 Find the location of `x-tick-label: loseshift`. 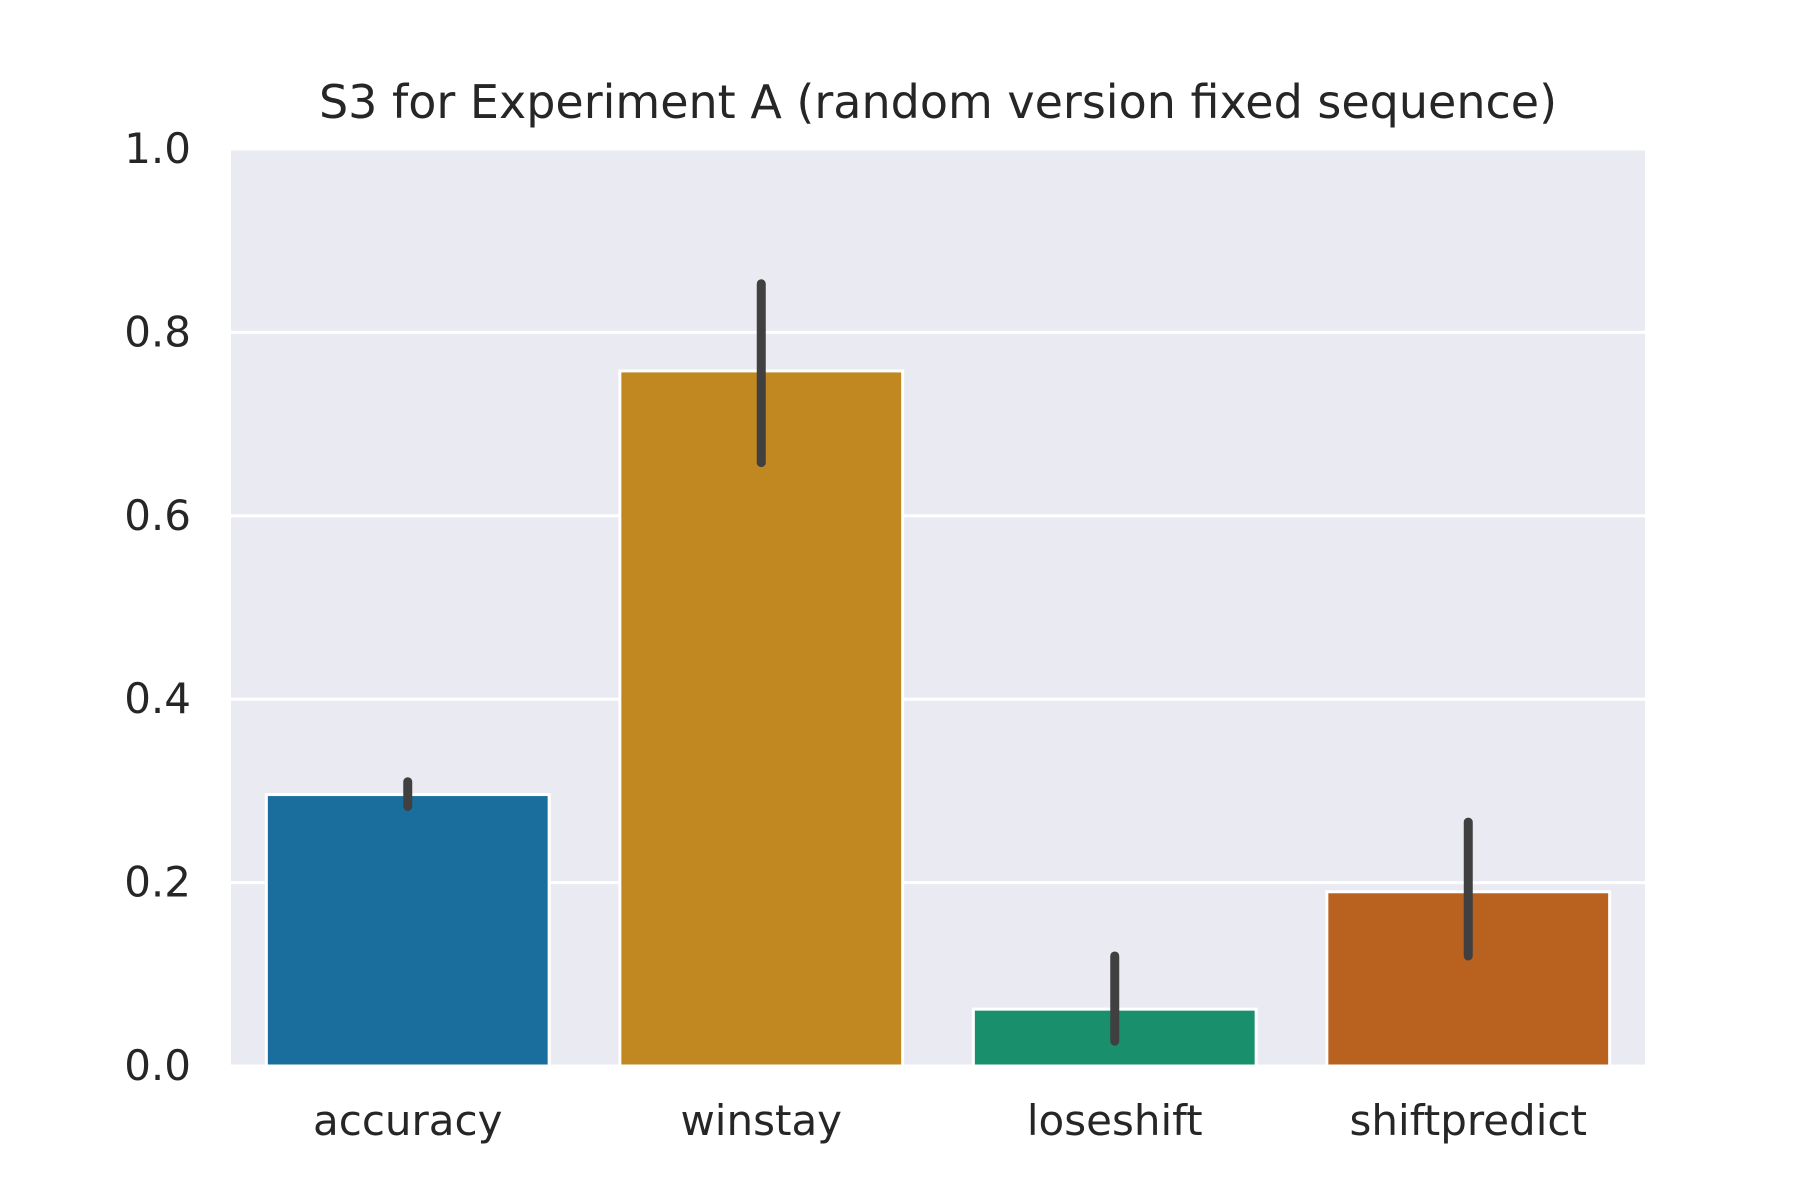

x-tick-label: loseshift is located at coordinates (1115, 1120).